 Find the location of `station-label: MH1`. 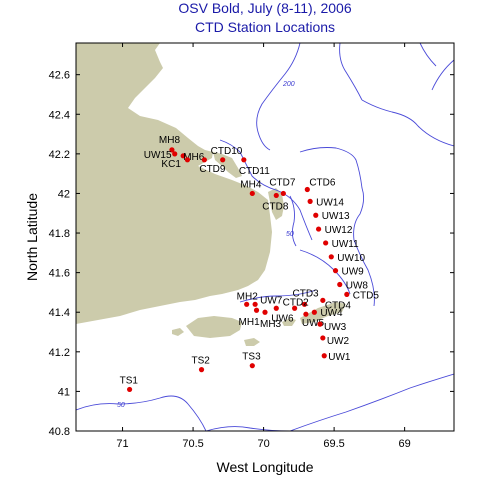

station-label: MH1 is located at coordinates (250, 322).